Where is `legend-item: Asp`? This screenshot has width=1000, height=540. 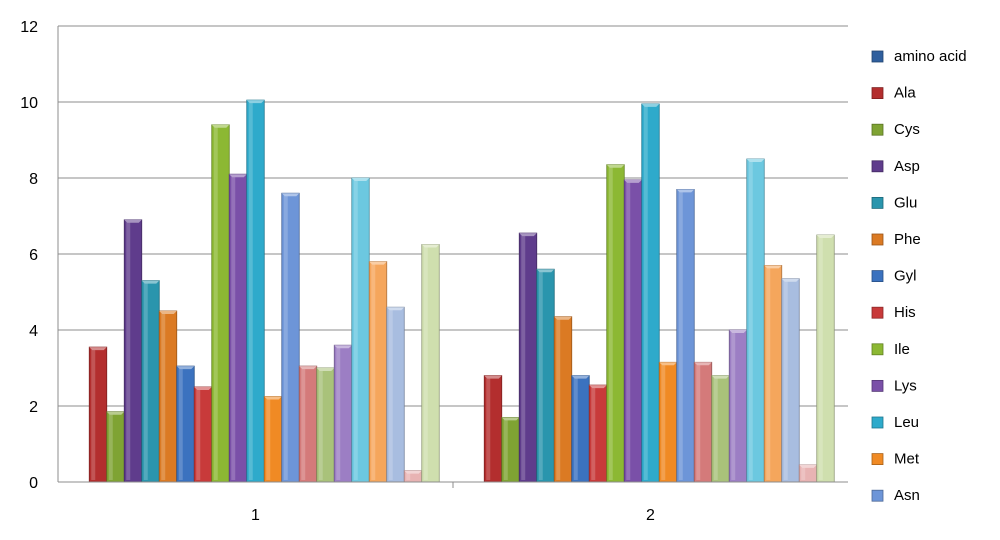 legend-item: Asp is located at coordinates (895, 166).